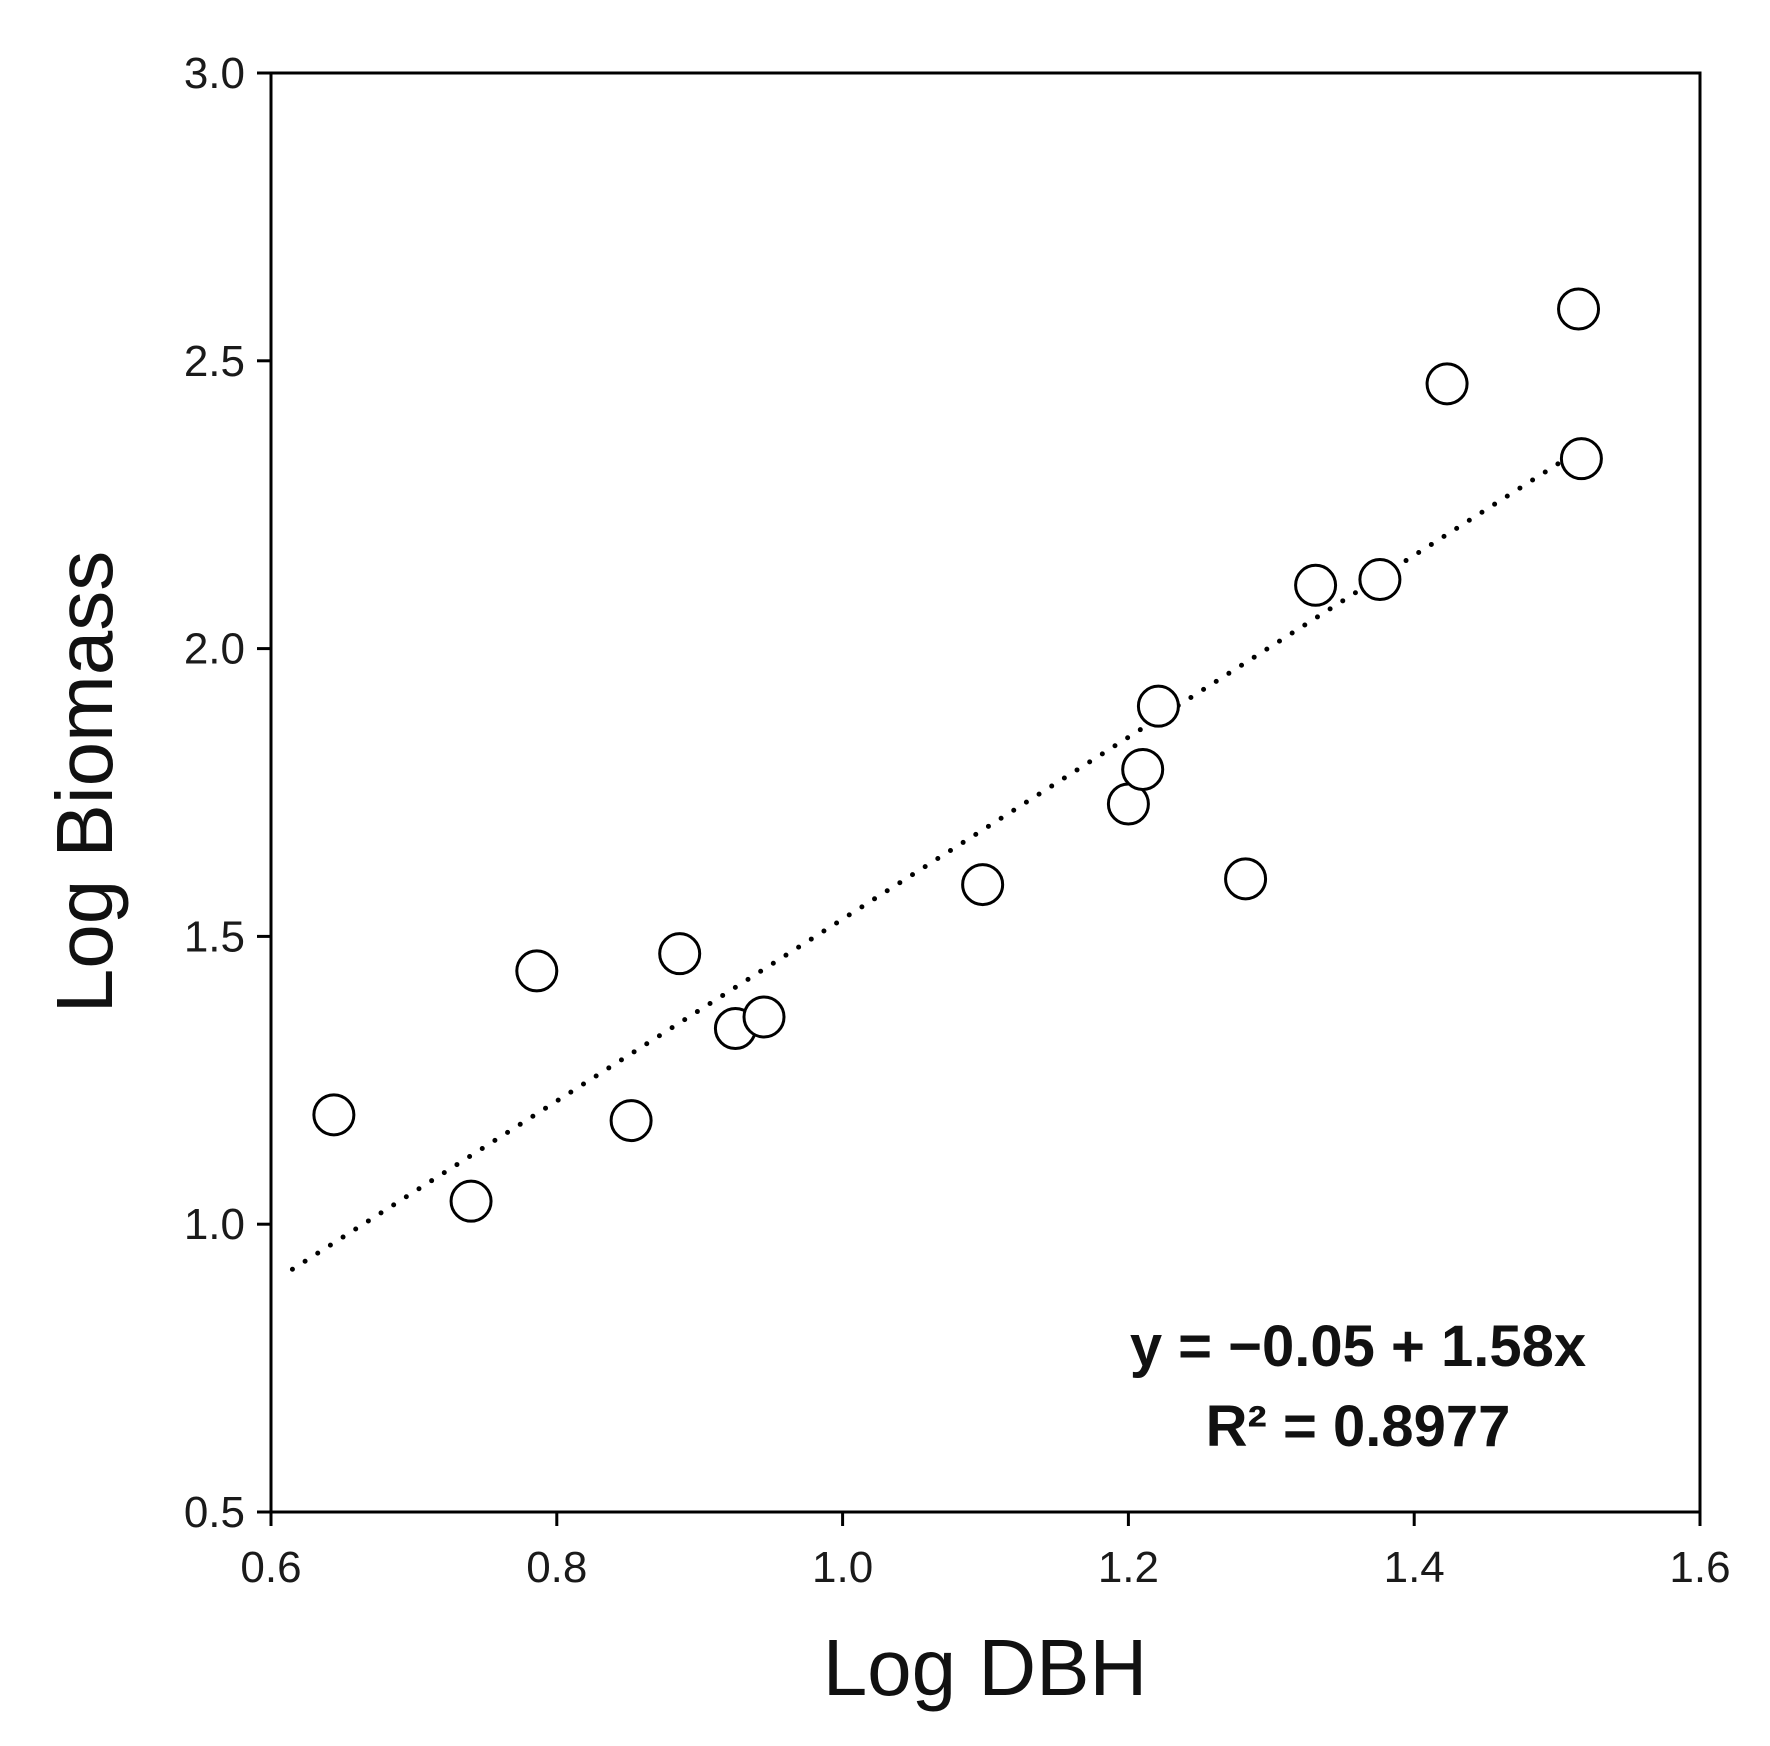 The image size is (1770, 1746). Describe the element at coordinates (842, 1567) in the screenshot. I see `x-tick-label: 1.0` at that location.